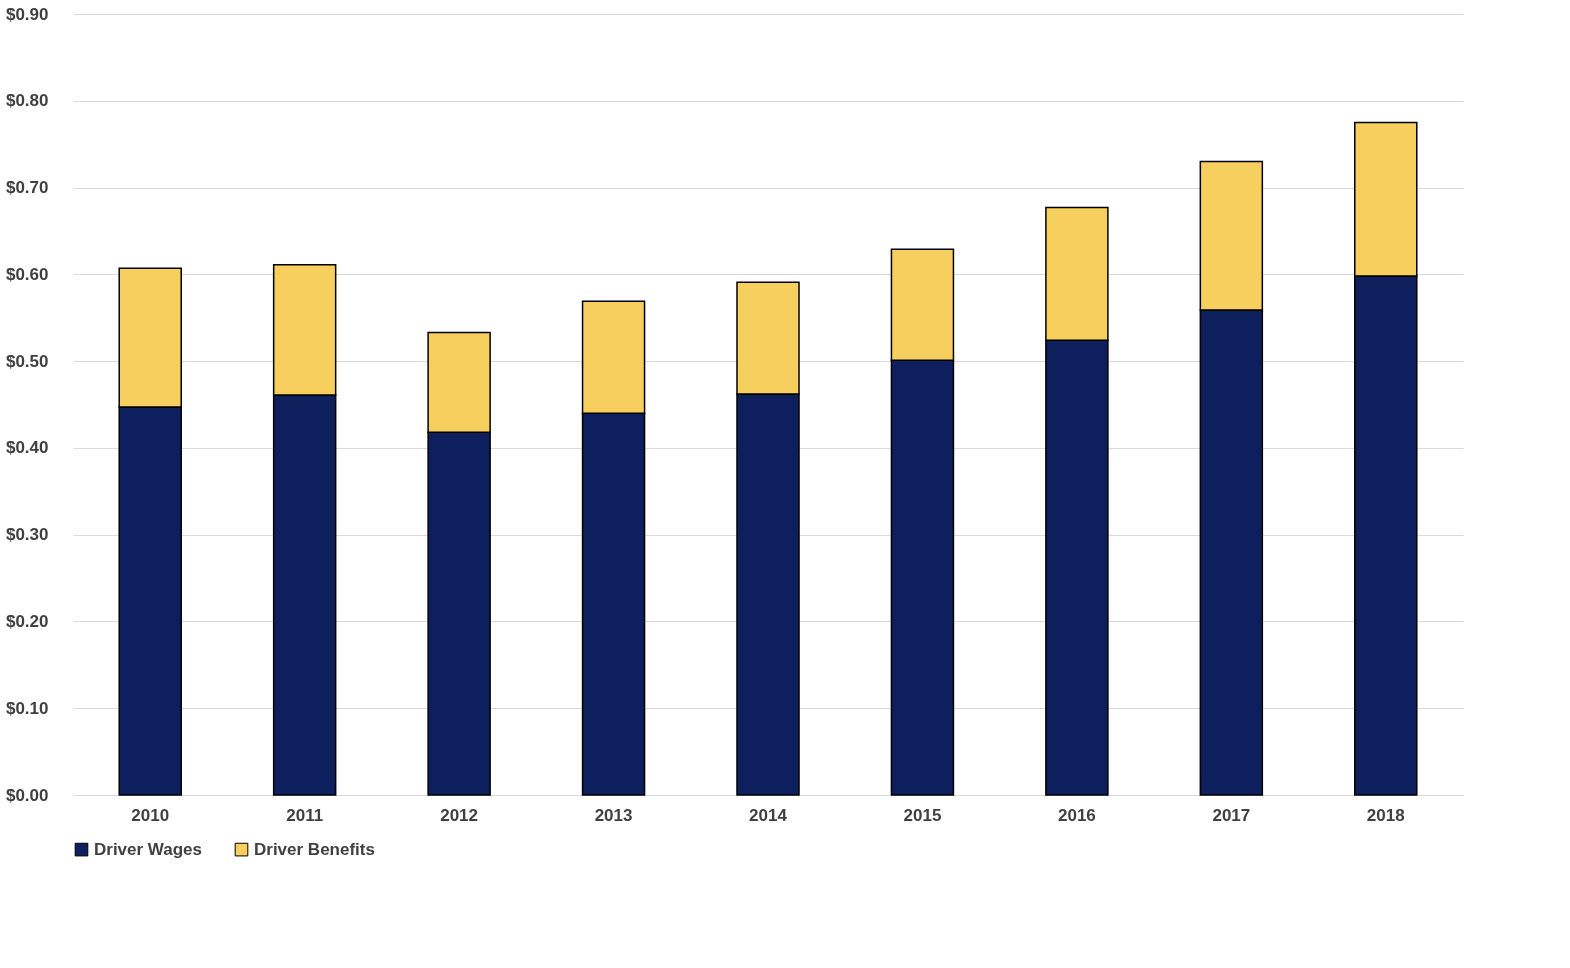  What do you see at coordinates (27, 14) in the screenshot?
I see `y-tick-label: $0.90` at bounding box center [27, 14].